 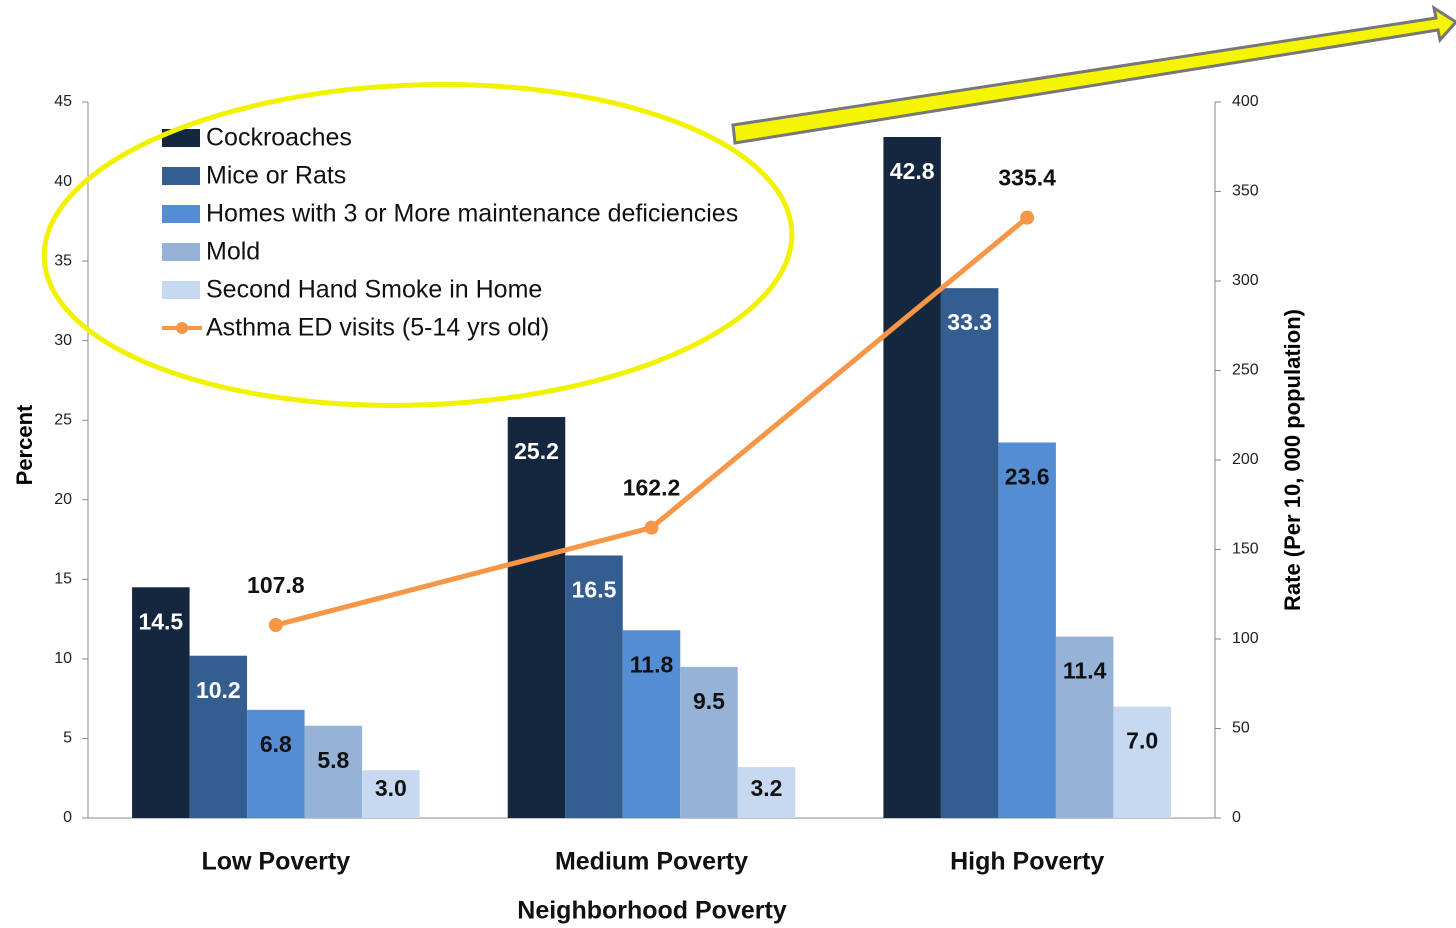 What do you see at coordinates (912, 171) in the screenshot?
I see `data-label: 42.8` at bounding box center [912, 171].